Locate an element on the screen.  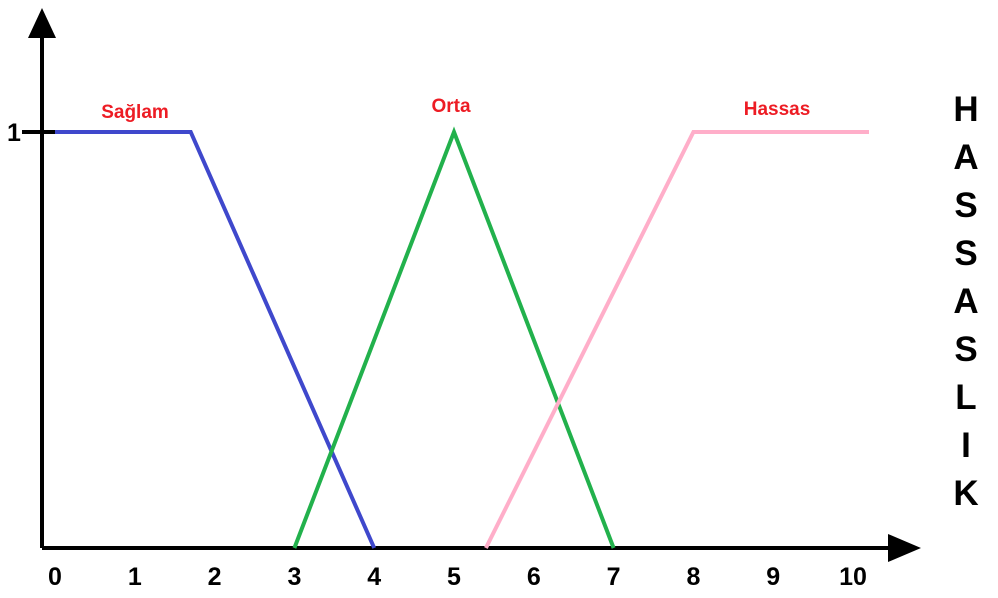
x-tick-label: 7 is located at coordinates (614, 577).